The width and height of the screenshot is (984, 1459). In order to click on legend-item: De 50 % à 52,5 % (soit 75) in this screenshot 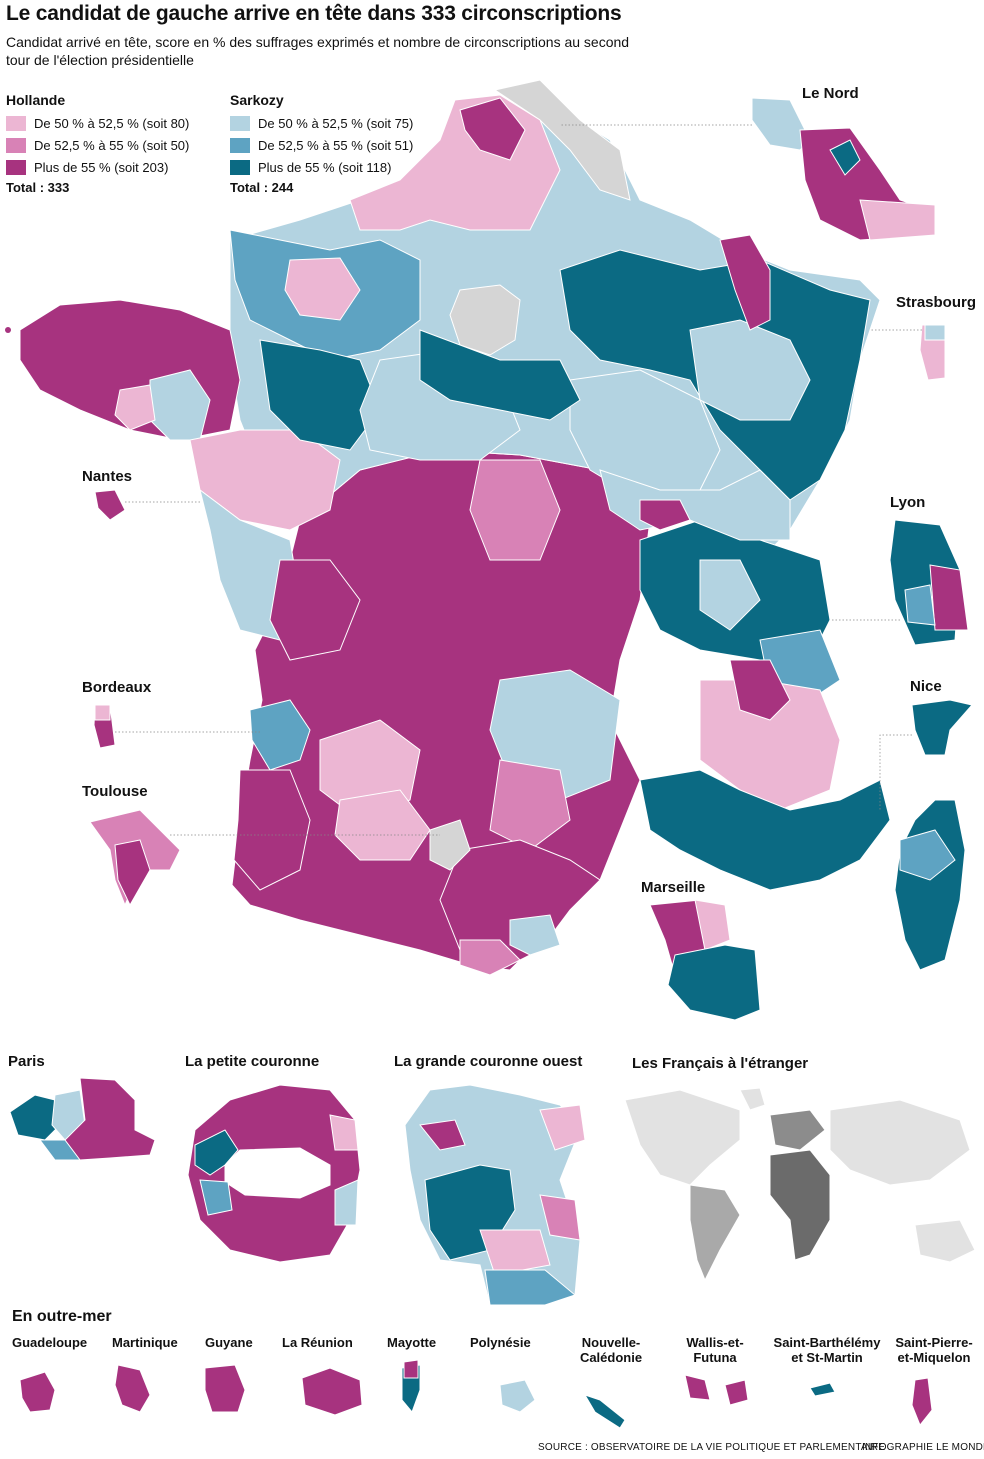, I will do `click(321, 123)`.